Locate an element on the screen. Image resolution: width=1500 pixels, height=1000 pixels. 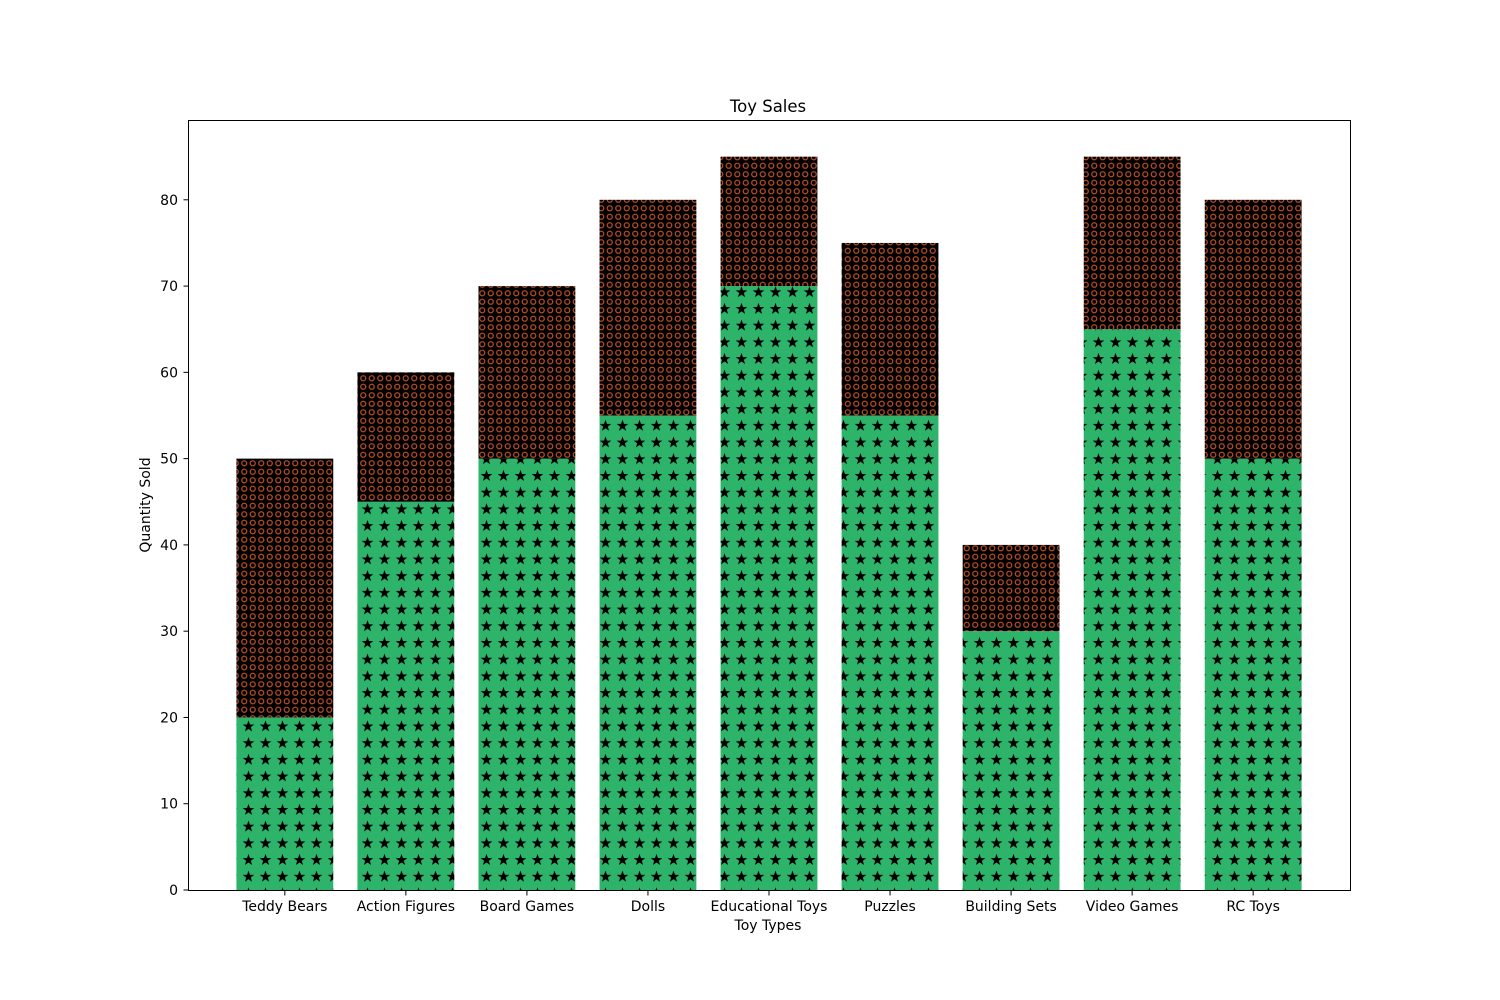
y-tick-label: 70 is located at coordinates (169, 287).